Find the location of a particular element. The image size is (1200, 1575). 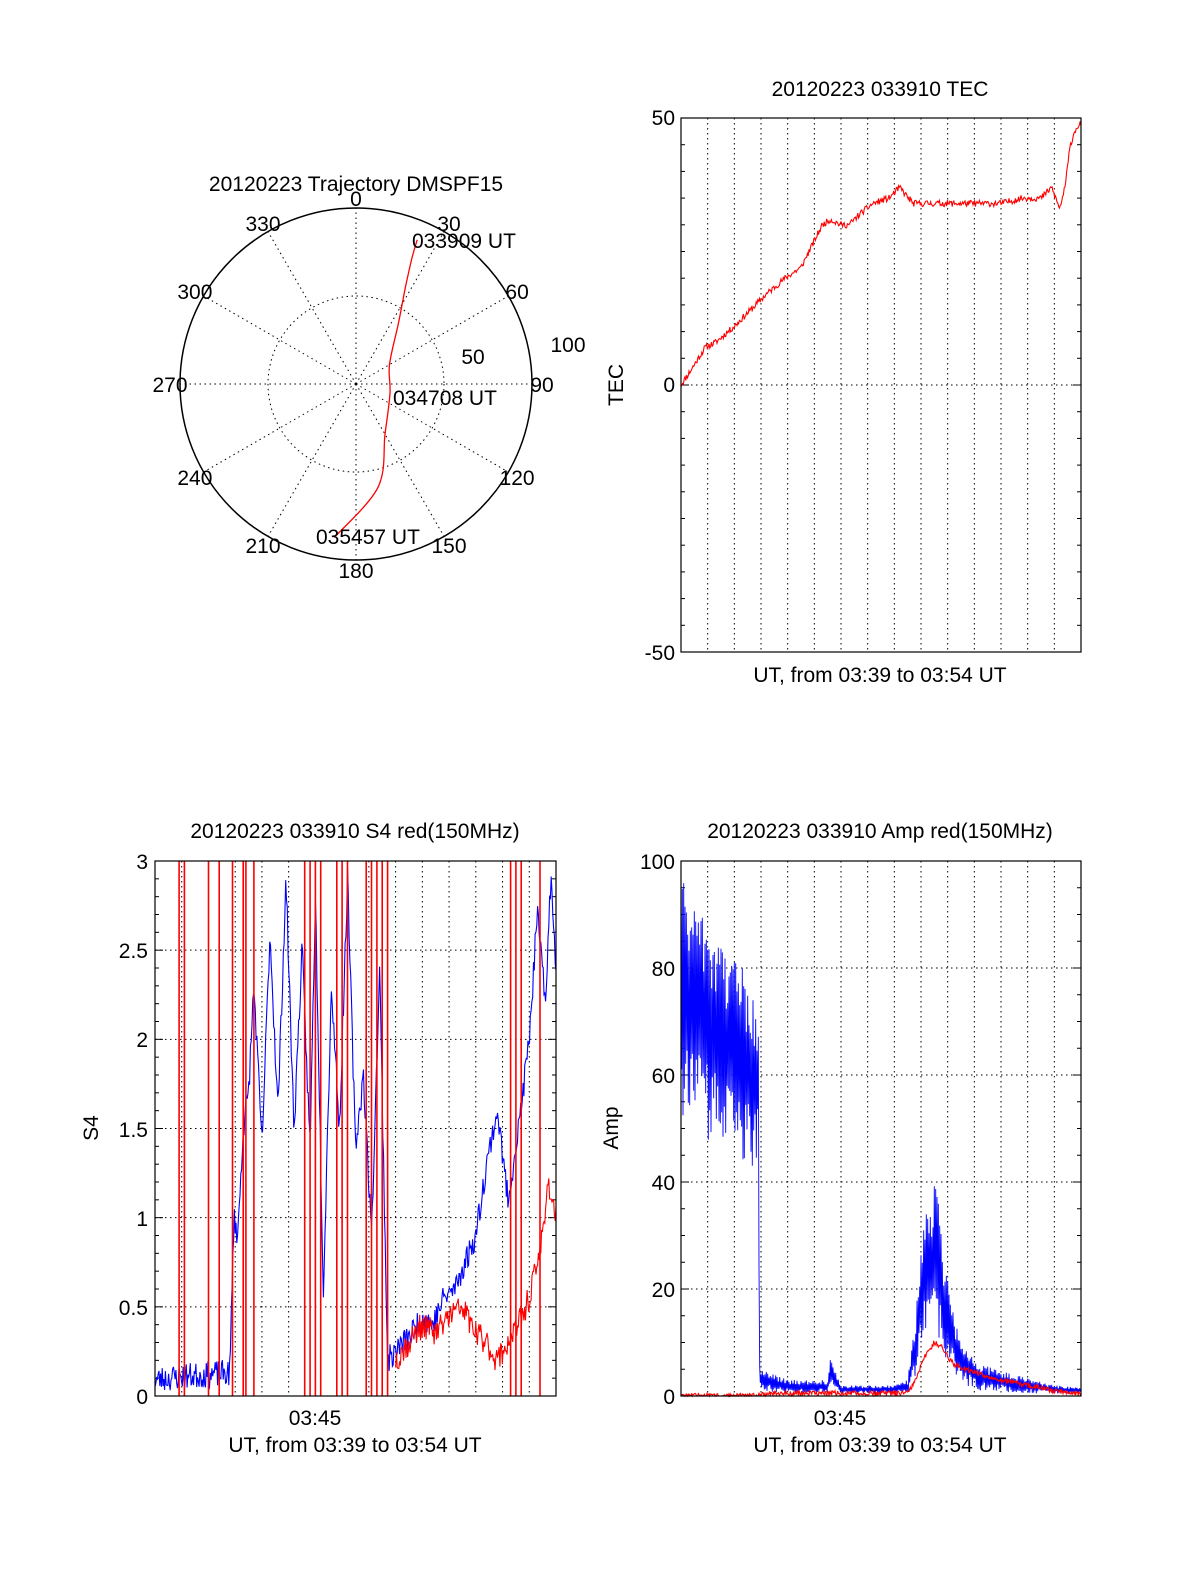

s4-title: 20120223 033910 S4 red(150MHz) is located at coordinates (354, 831).